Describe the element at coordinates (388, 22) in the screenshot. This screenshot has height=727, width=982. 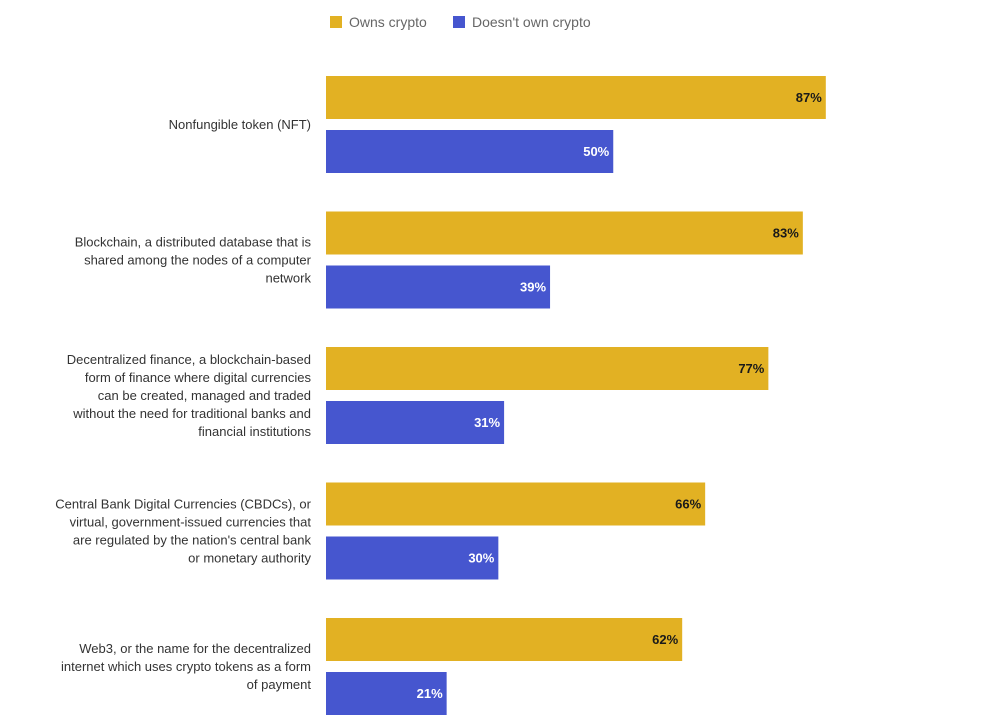
I see `legend-label-owns-crypto: Owns crypto` at that location.